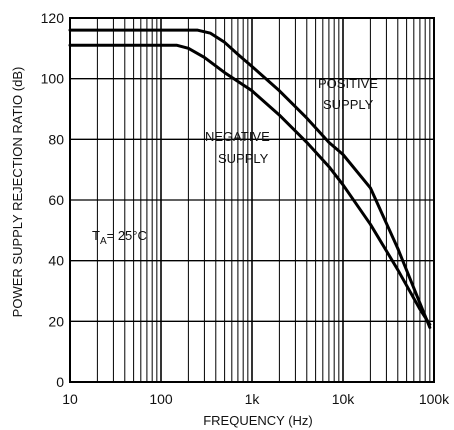 The image size is (454, 430). What do you see at coordinates (56, 261) in the screenshot?
I see `y-tick-label: 40` at bounding box center [56, 261].